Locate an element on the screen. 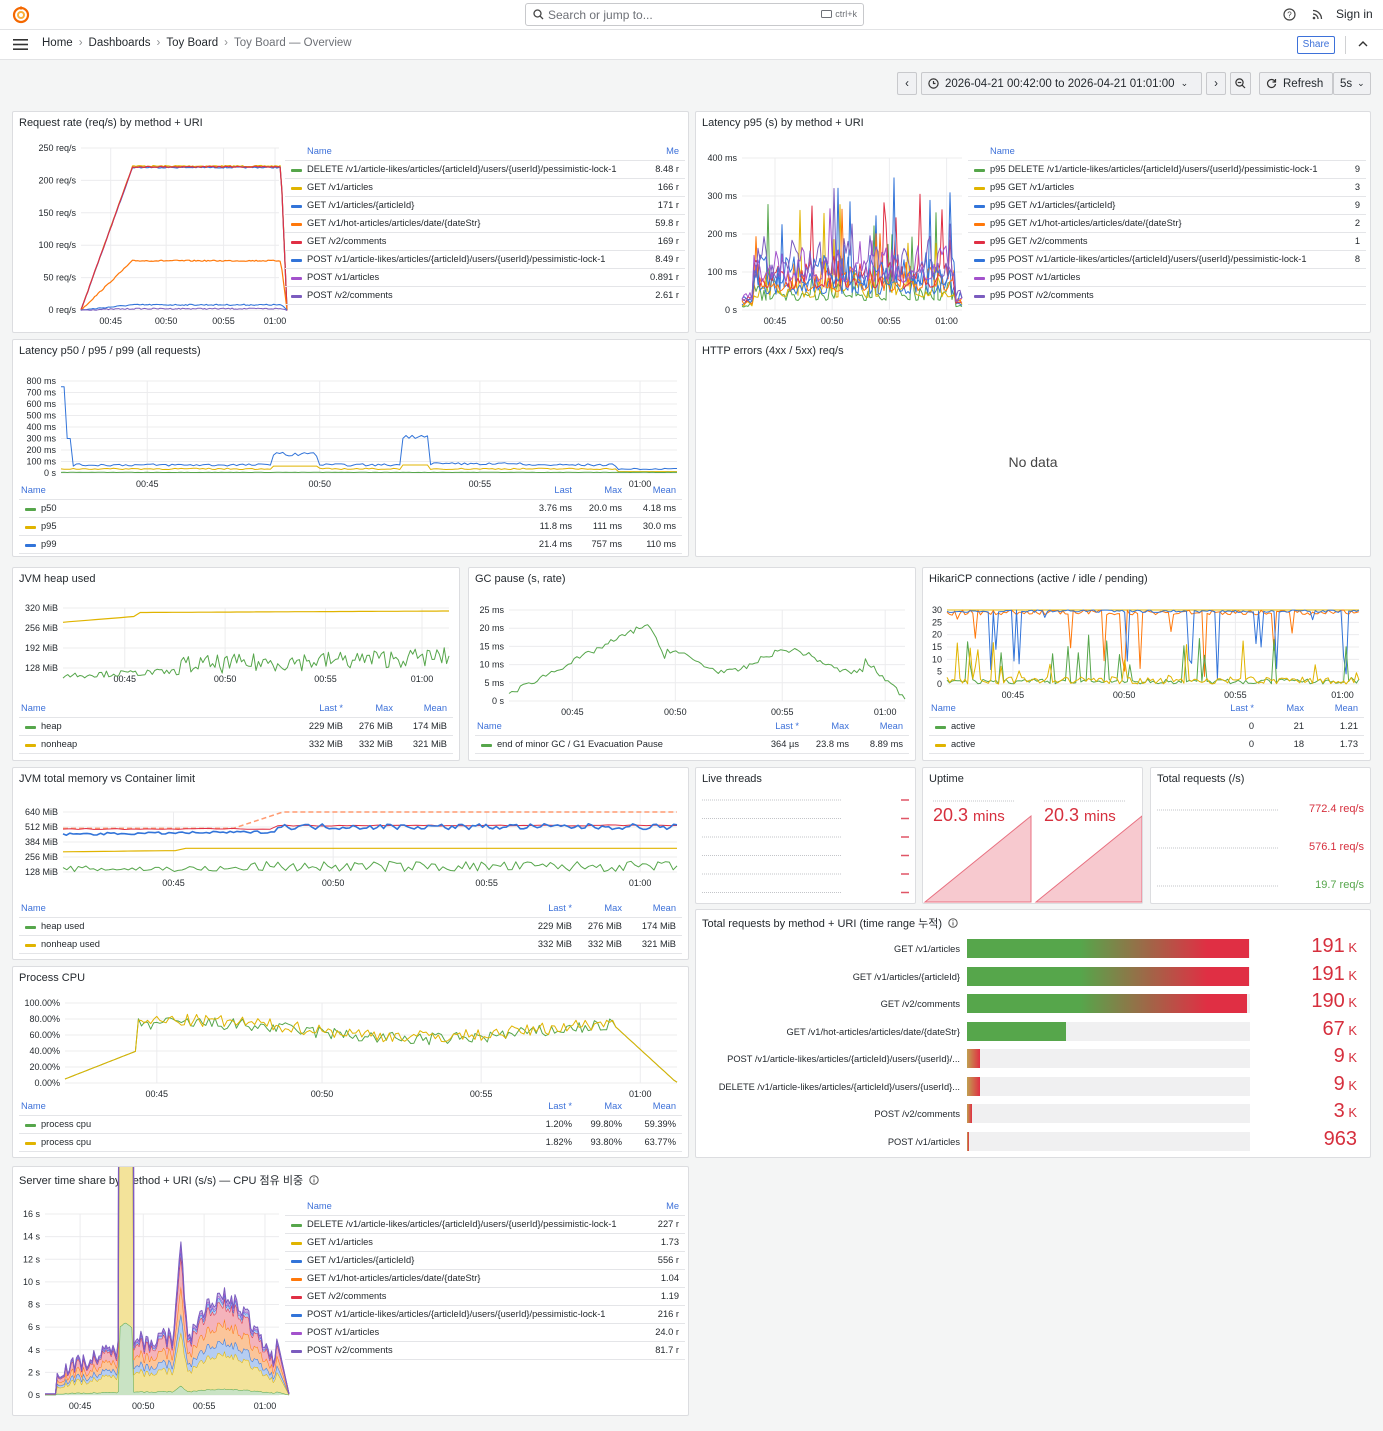  breadcrumb-home: Home is located at coordinates (57, 43).